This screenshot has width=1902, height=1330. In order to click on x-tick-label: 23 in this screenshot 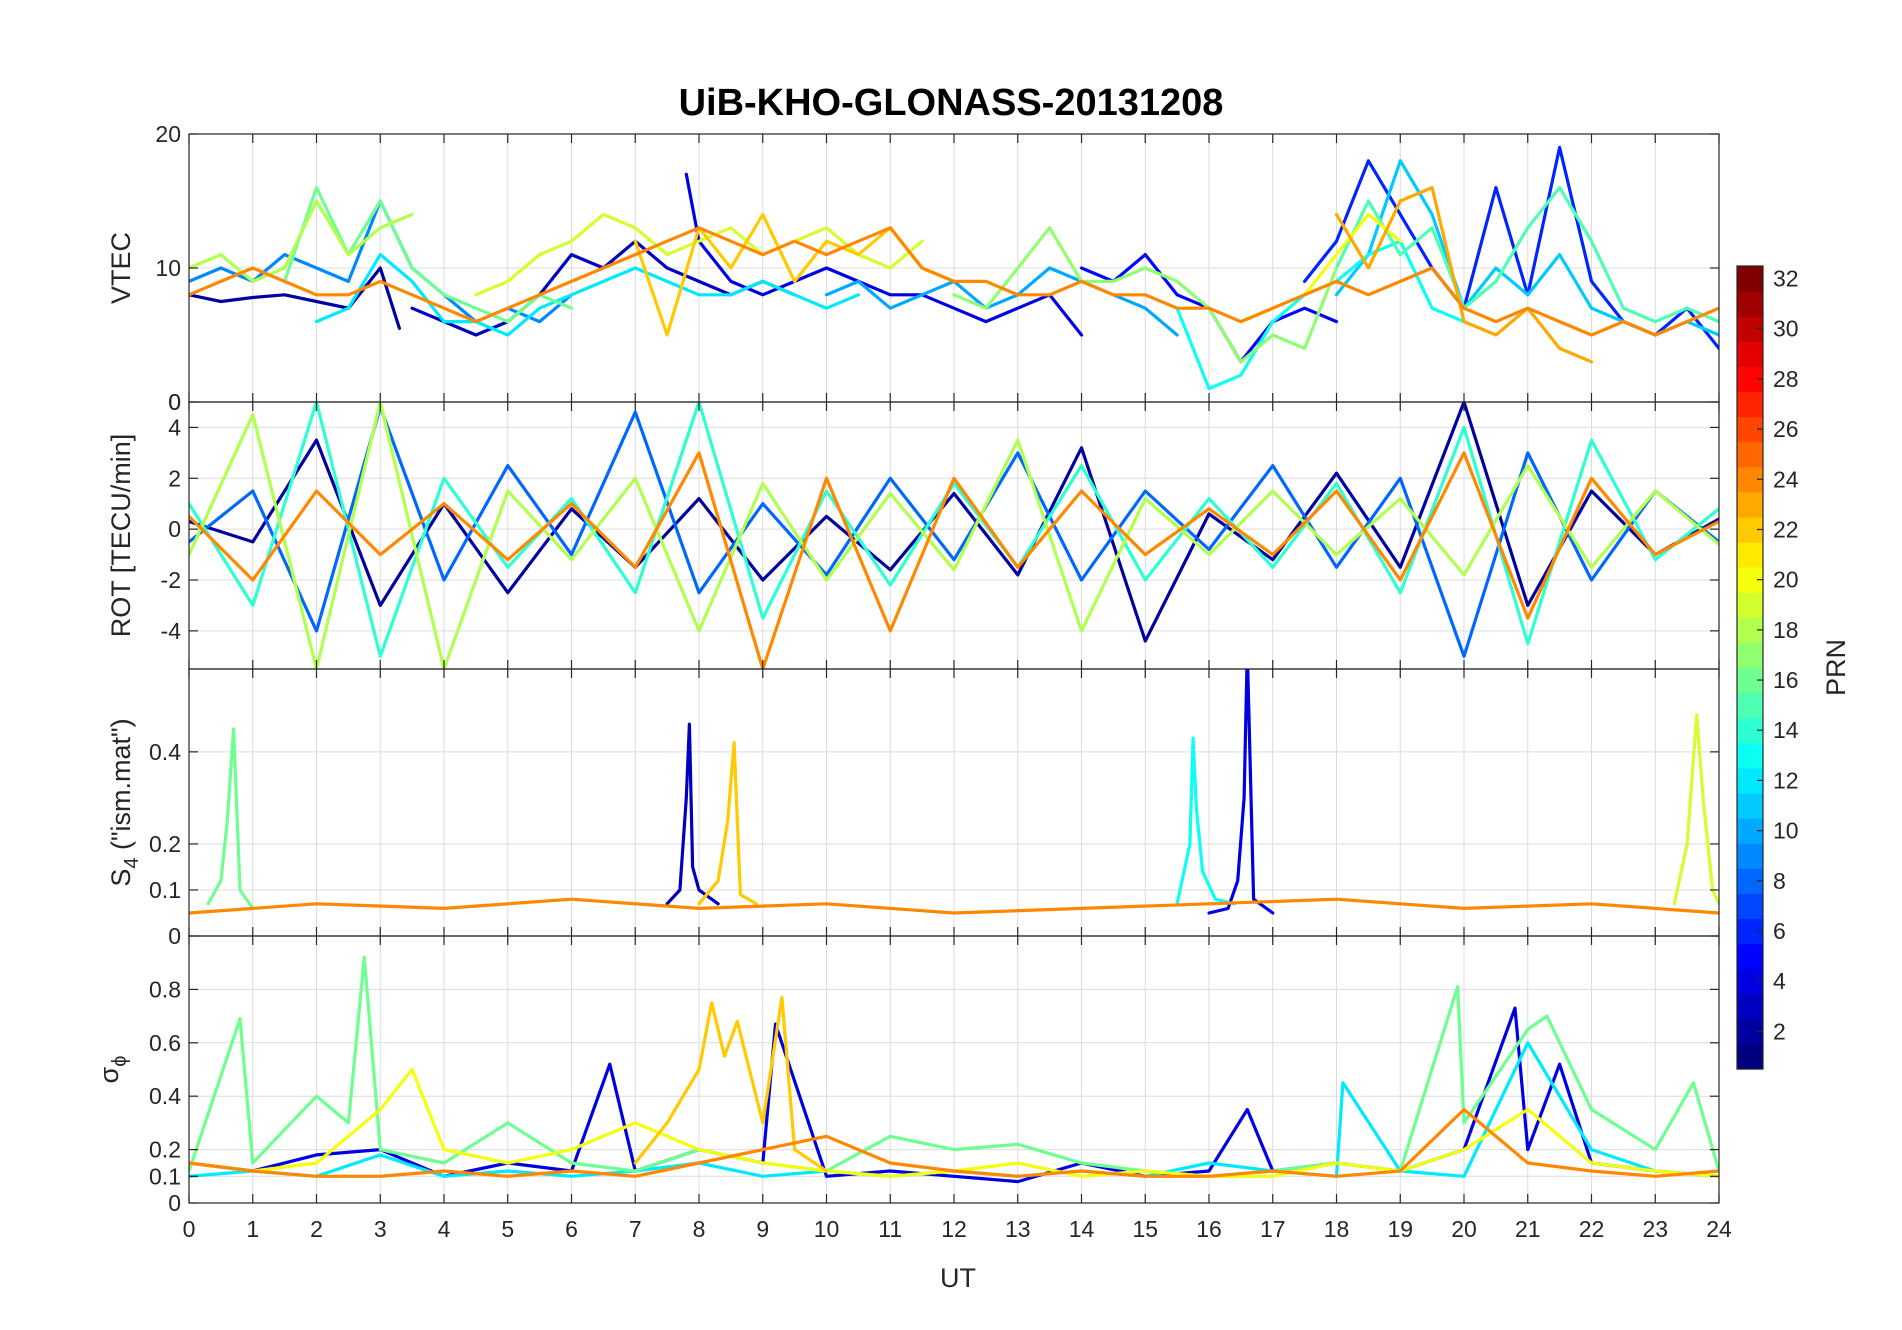, I will do `click(1655, 1229)`.